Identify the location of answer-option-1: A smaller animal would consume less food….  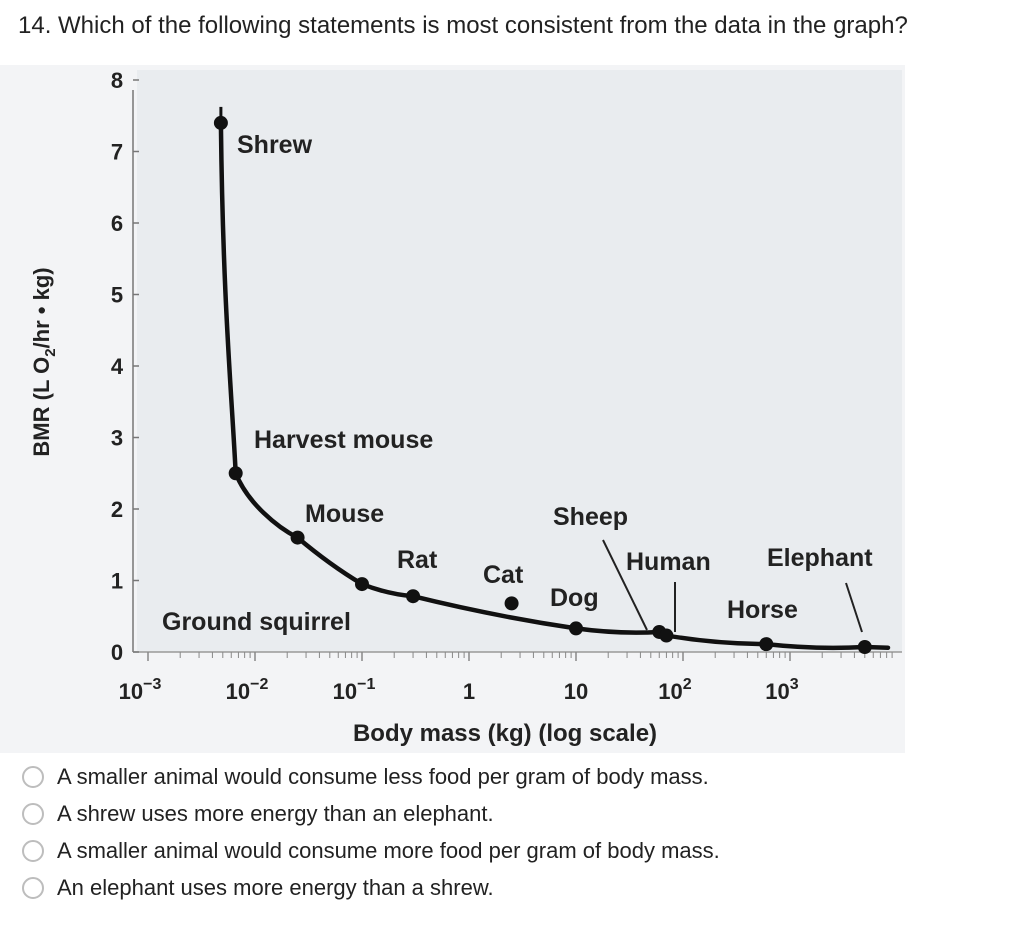
(371, 776).